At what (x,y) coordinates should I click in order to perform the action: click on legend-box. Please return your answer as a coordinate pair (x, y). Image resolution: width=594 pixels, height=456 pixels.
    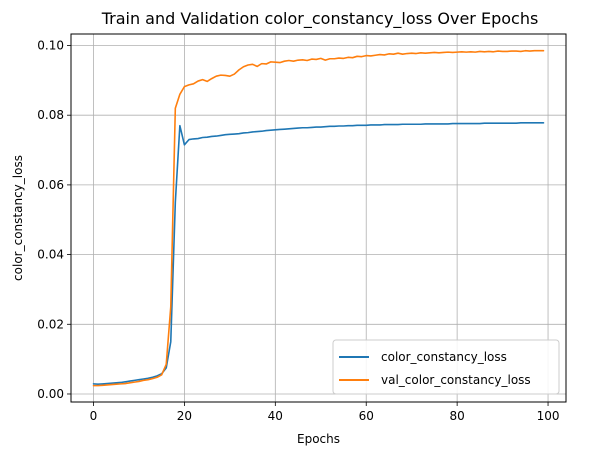
    Looking at the image, I should click on (446, 367).